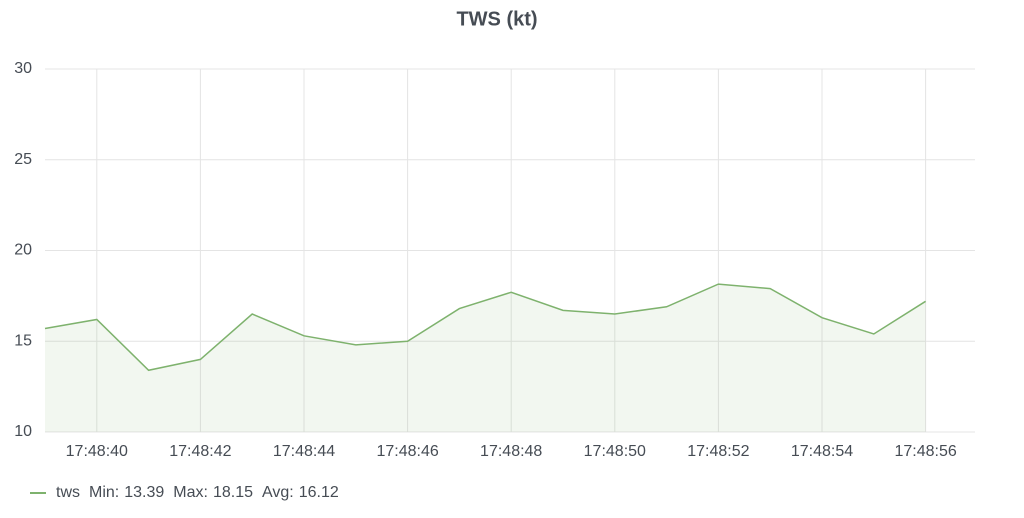  I want to click on legend-name: tws, so click(68, 492).